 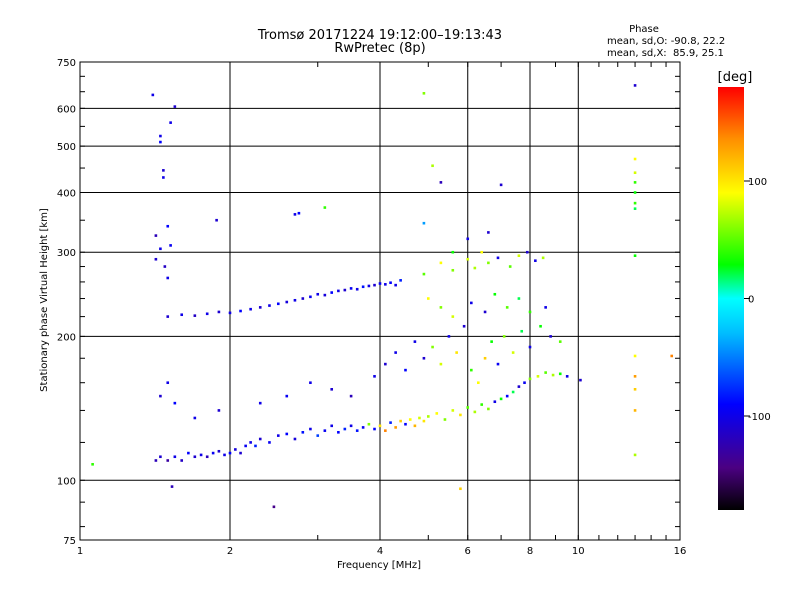 I want to click on x-tick-label: 8, so click(x=530, y=551).